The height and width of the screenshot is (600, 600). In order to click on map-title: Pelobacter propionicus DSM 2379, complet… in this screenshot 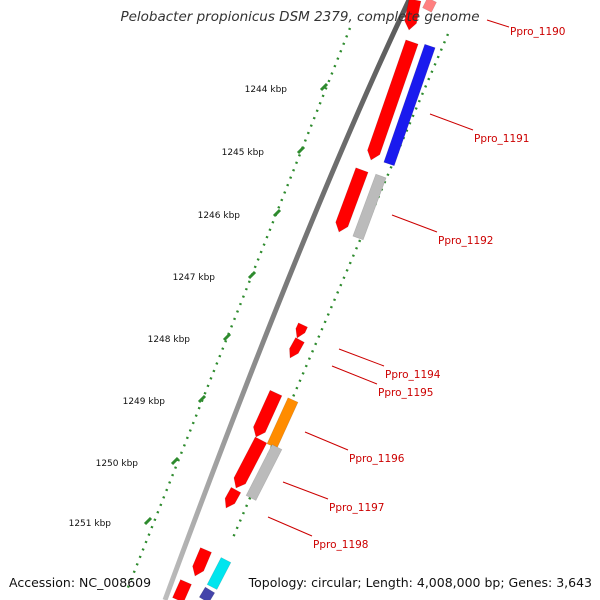, I will do `click(300, 17)`.